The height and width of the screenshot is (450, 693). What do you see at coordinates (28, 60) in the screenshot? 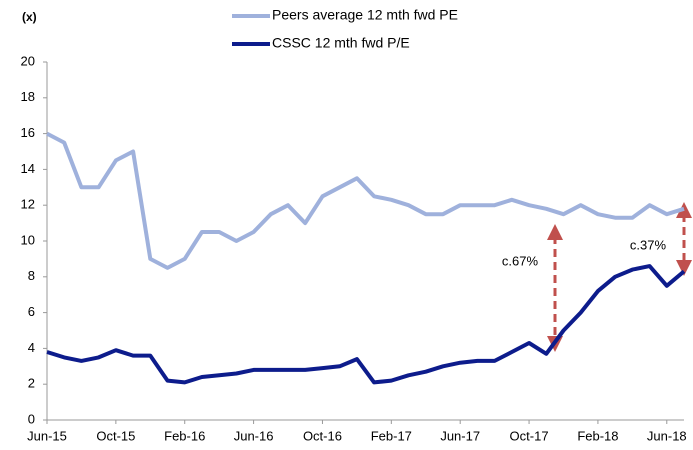
I see `y-tick-label: 20` at bounding box center [28, 60].